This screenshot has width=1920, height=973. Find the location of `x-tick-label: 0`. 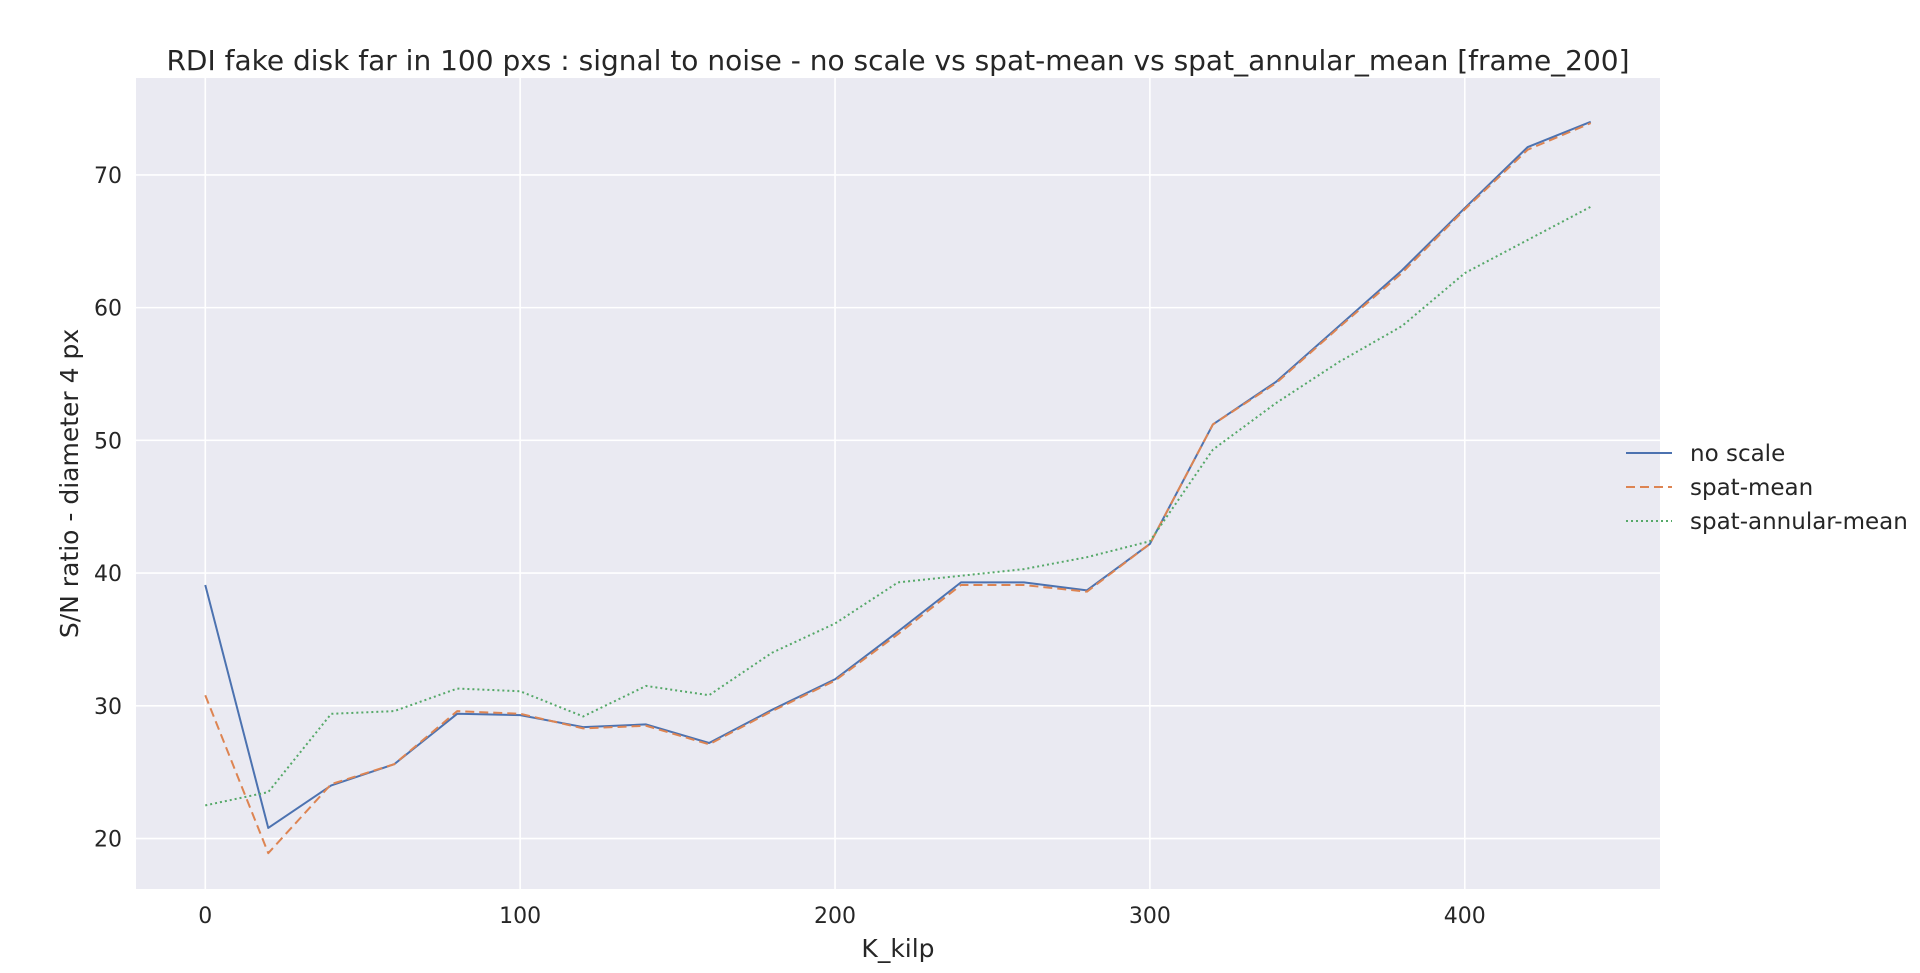

x-tick-label: 0 is located at coordinates (205, 916).